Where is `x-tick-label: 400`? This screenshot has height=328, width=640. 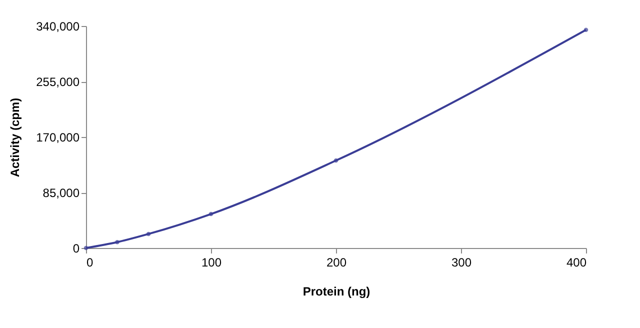
x-tick-label: 400 is located at coordinates (576, 263).